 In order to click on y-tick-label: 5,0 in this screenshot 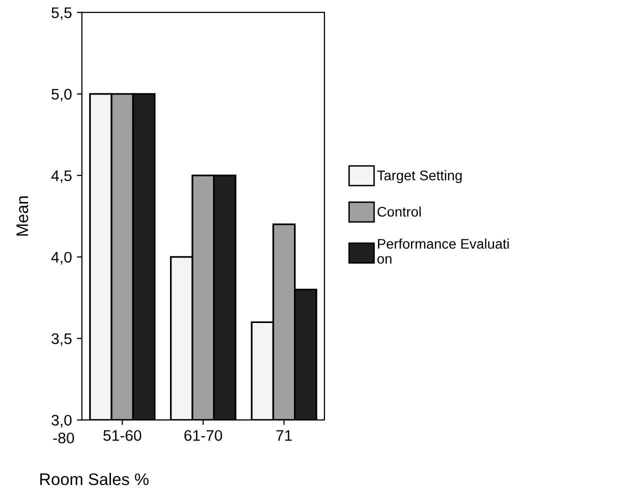, I will do `click(62, 95)`.